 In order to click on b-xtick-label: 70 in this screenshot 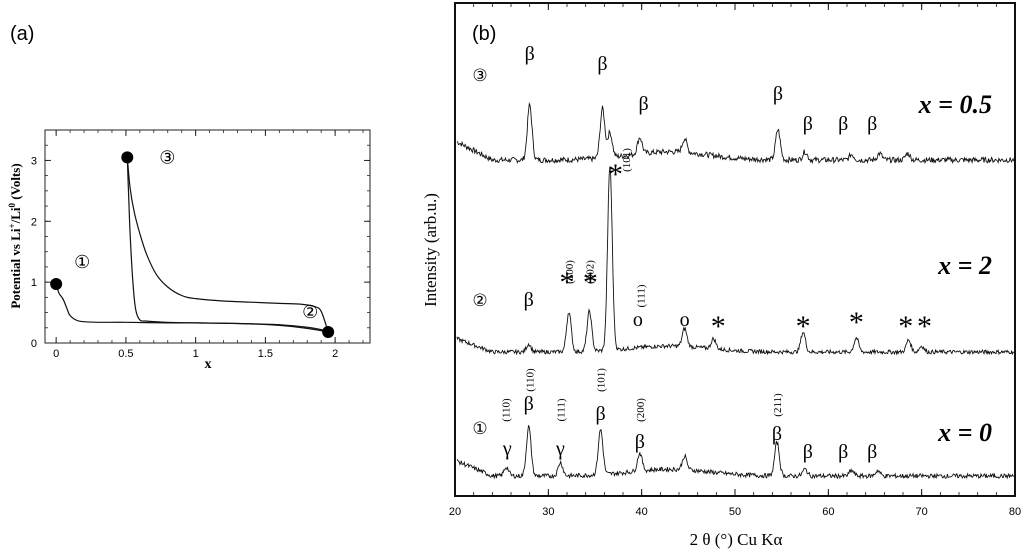, I will do `click(922, 512)`.